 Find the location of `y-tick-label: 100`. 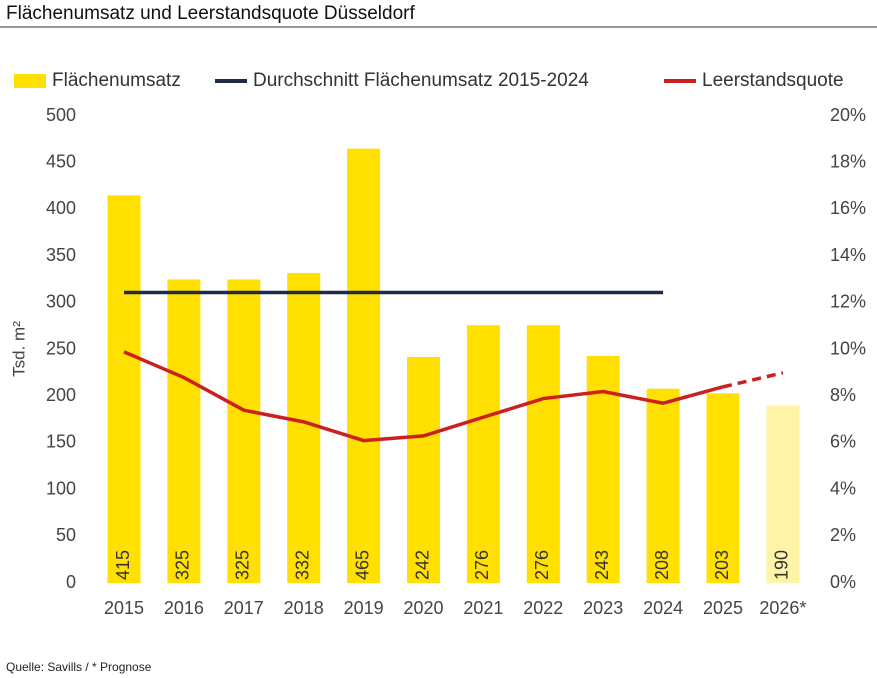

y-tick-label: 100 is located at coordinates (61, 488).